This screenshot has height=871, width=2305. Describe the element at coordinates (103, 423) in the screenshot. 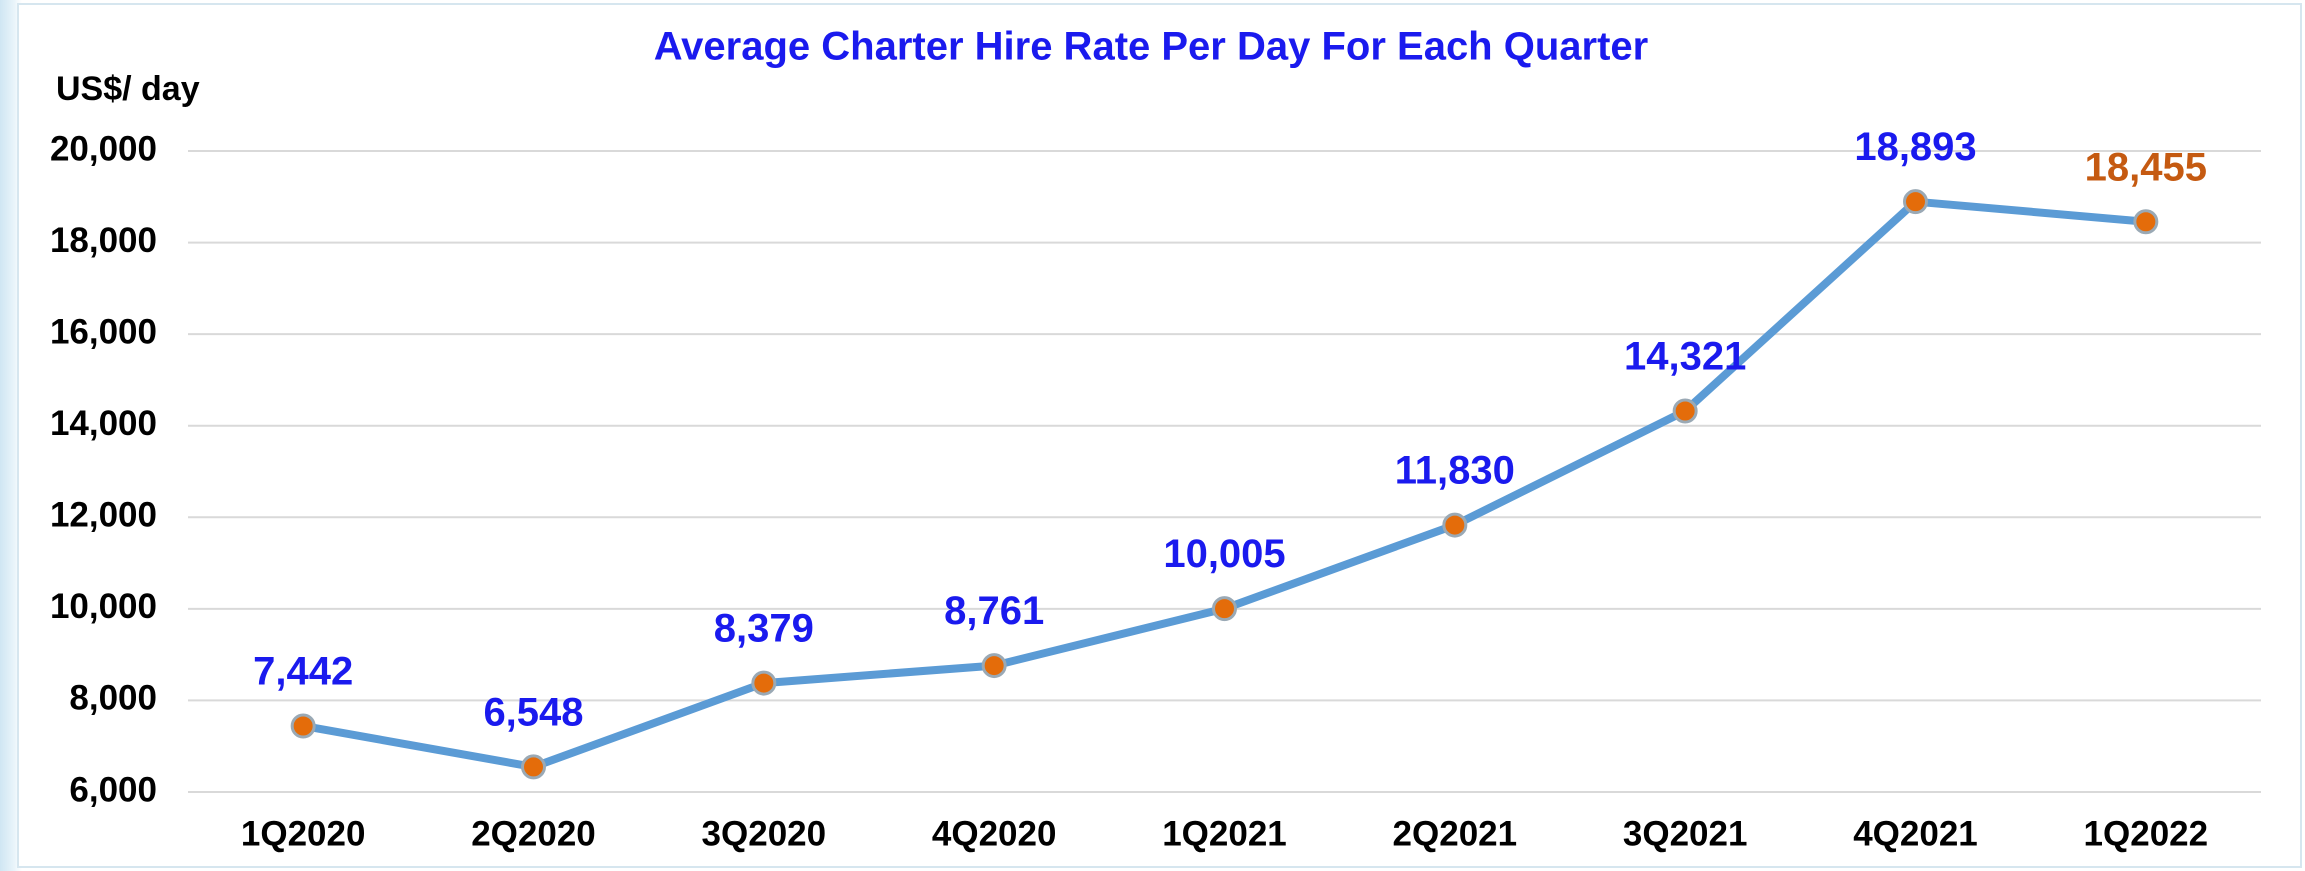

I see `y-tick-label: 14,000` at that location.